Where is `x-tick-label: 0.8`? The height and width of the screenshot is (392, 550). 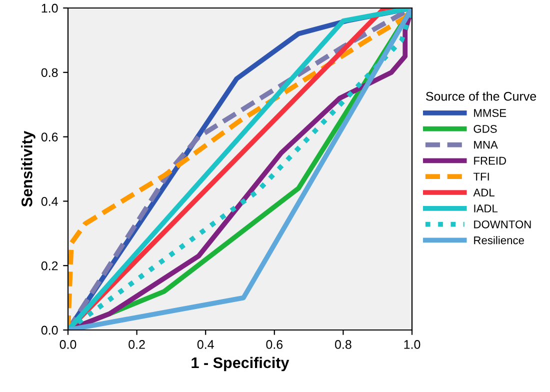 x-tick-label: 0.8 is located at coordinates (343, 344).